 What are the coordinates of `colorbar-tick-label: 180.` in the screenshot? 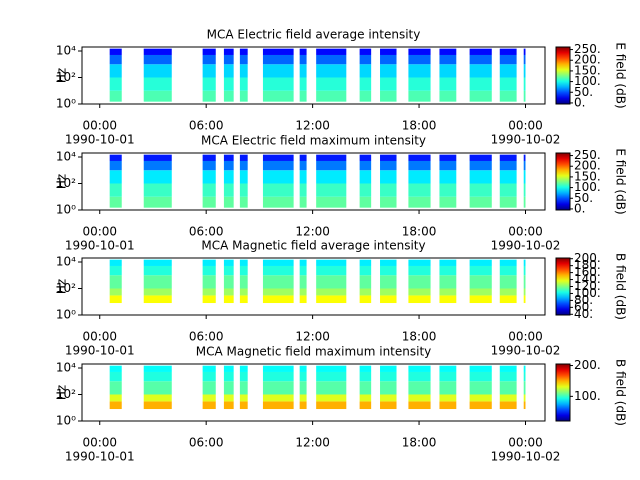 It's located at (587, 265).